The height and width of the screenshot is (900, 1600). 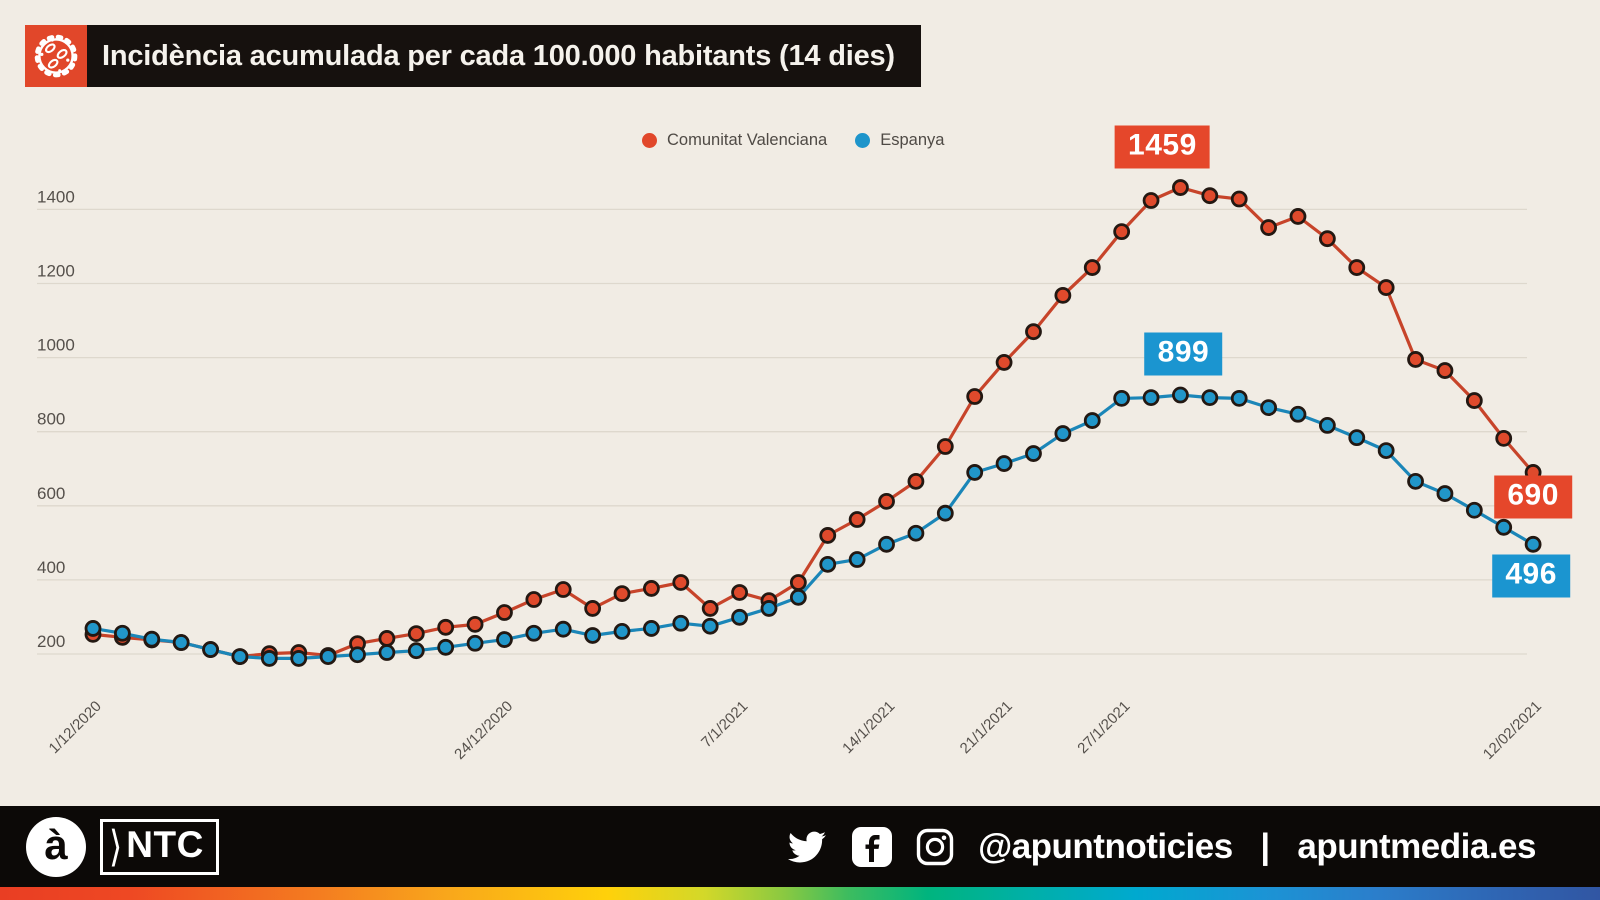 What do you see at coordinates (724, 724) in the screenshot?
I see `x-axis-tick-label: 7/1/2021` at bounding box center [724, 724].